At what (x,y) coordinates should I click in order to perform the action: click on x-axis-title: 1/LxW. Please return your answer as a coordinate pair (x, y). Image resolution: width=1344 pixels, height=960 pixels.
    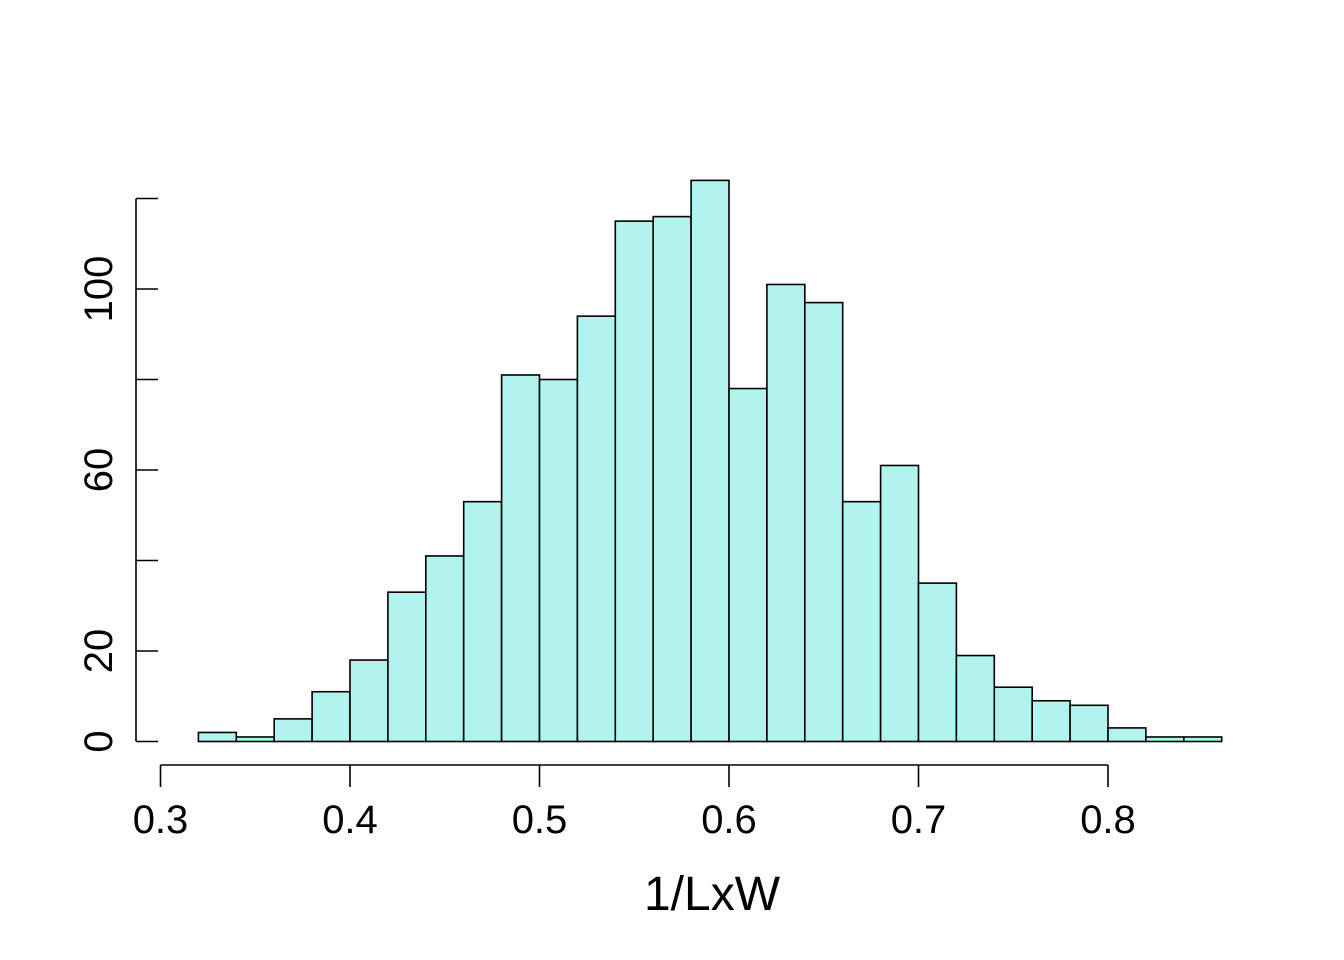
    Looking at the image, I should click on (712, 894).